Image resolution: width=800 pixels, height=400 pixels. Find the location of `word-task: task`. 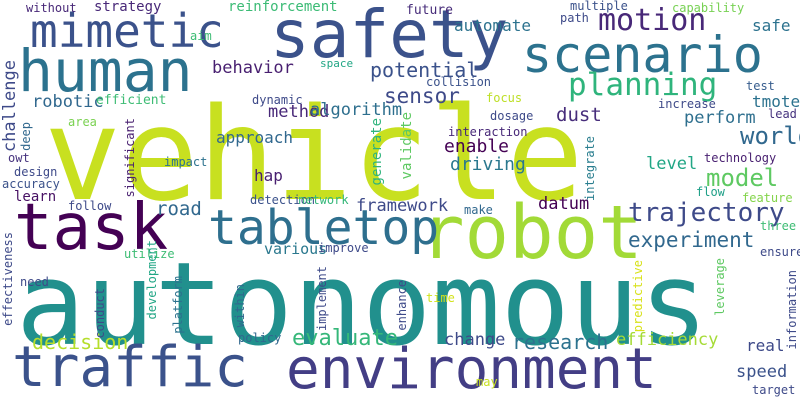

word-task: task is located at coordinates (91, 228).